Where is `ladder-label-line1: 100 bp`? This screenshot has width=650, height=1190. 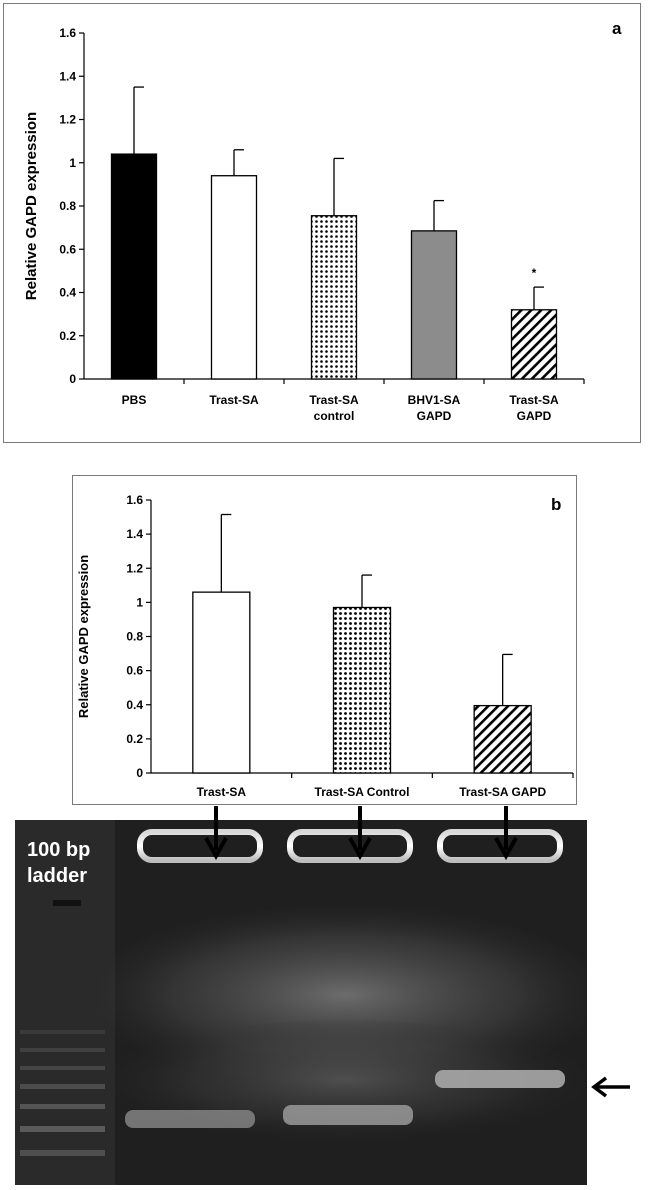 ladder-label-line1: 100 bp is located at coordinates (58, 850).